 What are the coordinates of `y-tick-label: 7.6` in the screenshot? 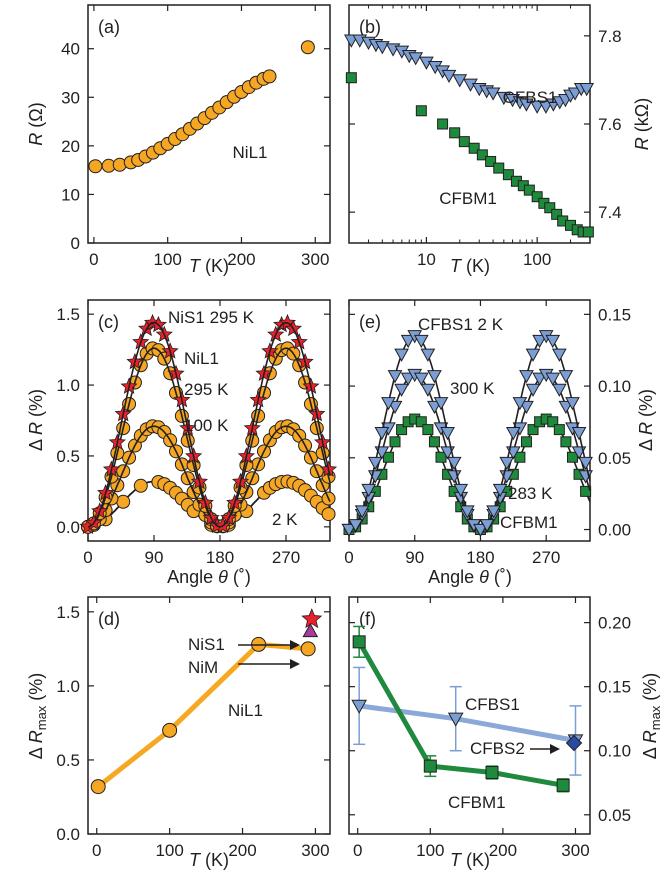 It's located at (610, 124).